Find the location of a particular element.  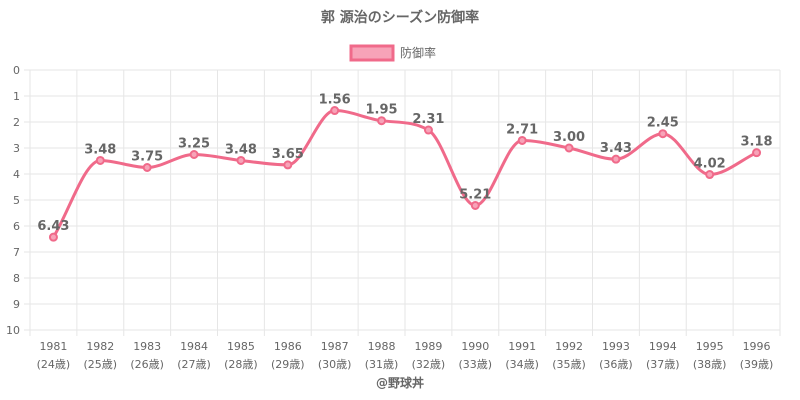

y-tick-label: 4 is located at coordinates (16, 174).